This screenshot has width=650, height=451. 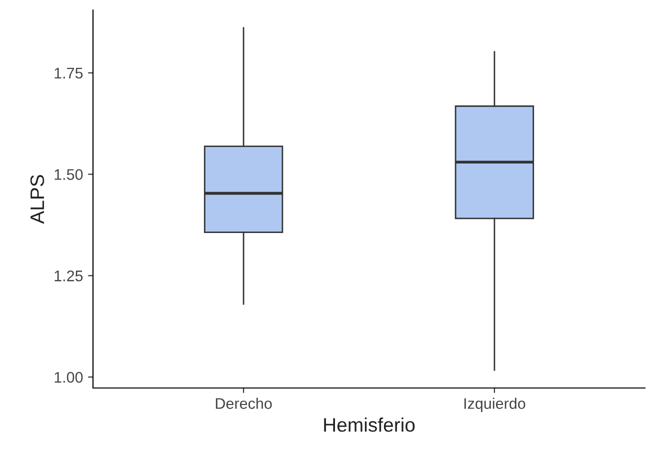 I want to click on y-tick-label: 1.50, so click(x=68, y=174).